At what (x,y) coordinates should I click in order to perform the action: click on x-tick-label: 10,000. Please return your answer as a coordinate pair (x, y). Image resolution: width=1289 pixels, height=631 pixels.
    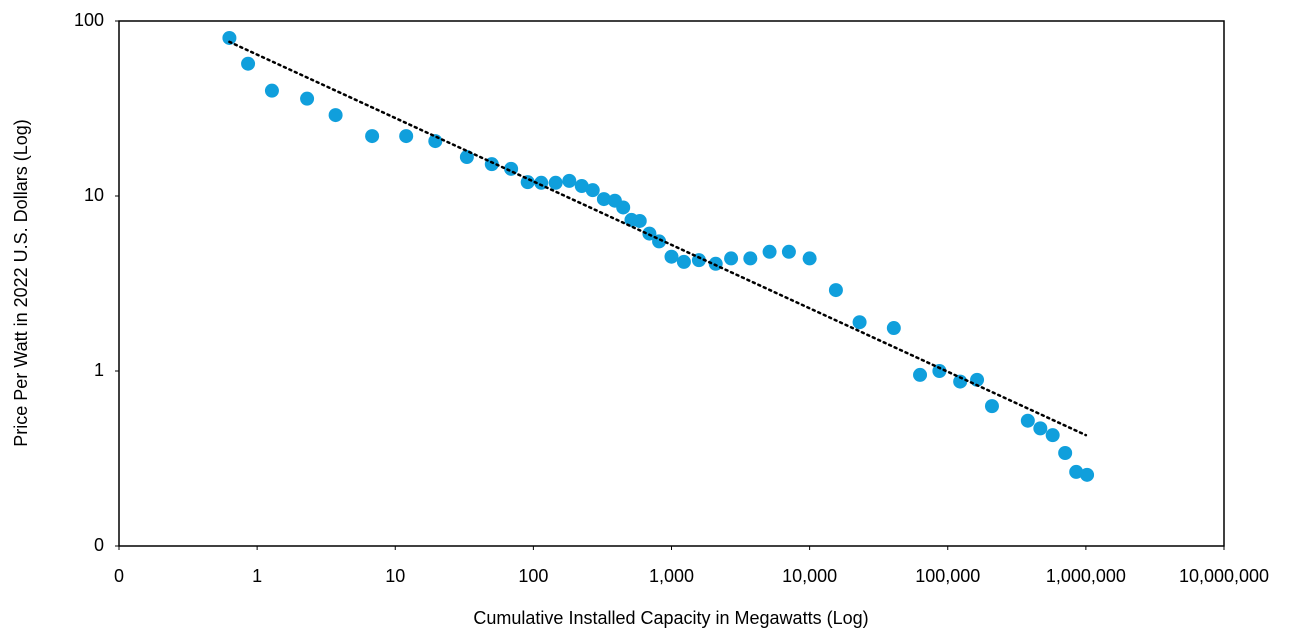
    Looking at the image, I should click on (809, 576).